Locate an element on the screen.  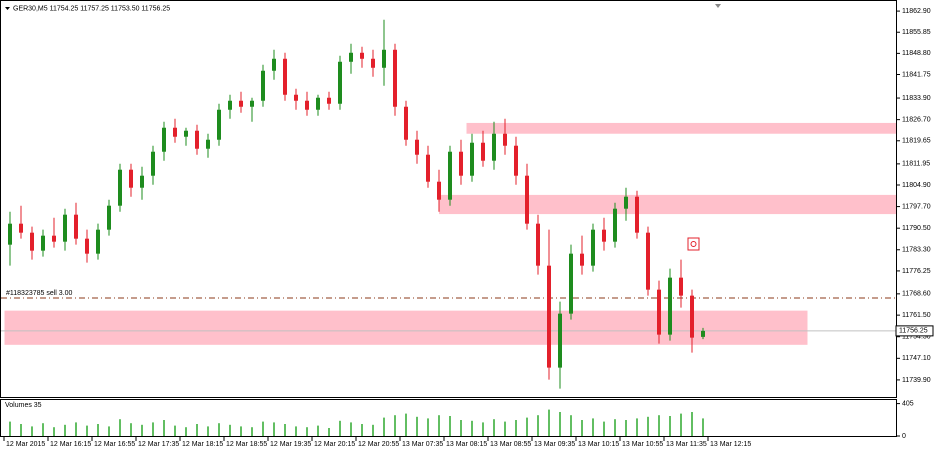
y-tick-label: 11841.75 is located at coordinates (916, 74).